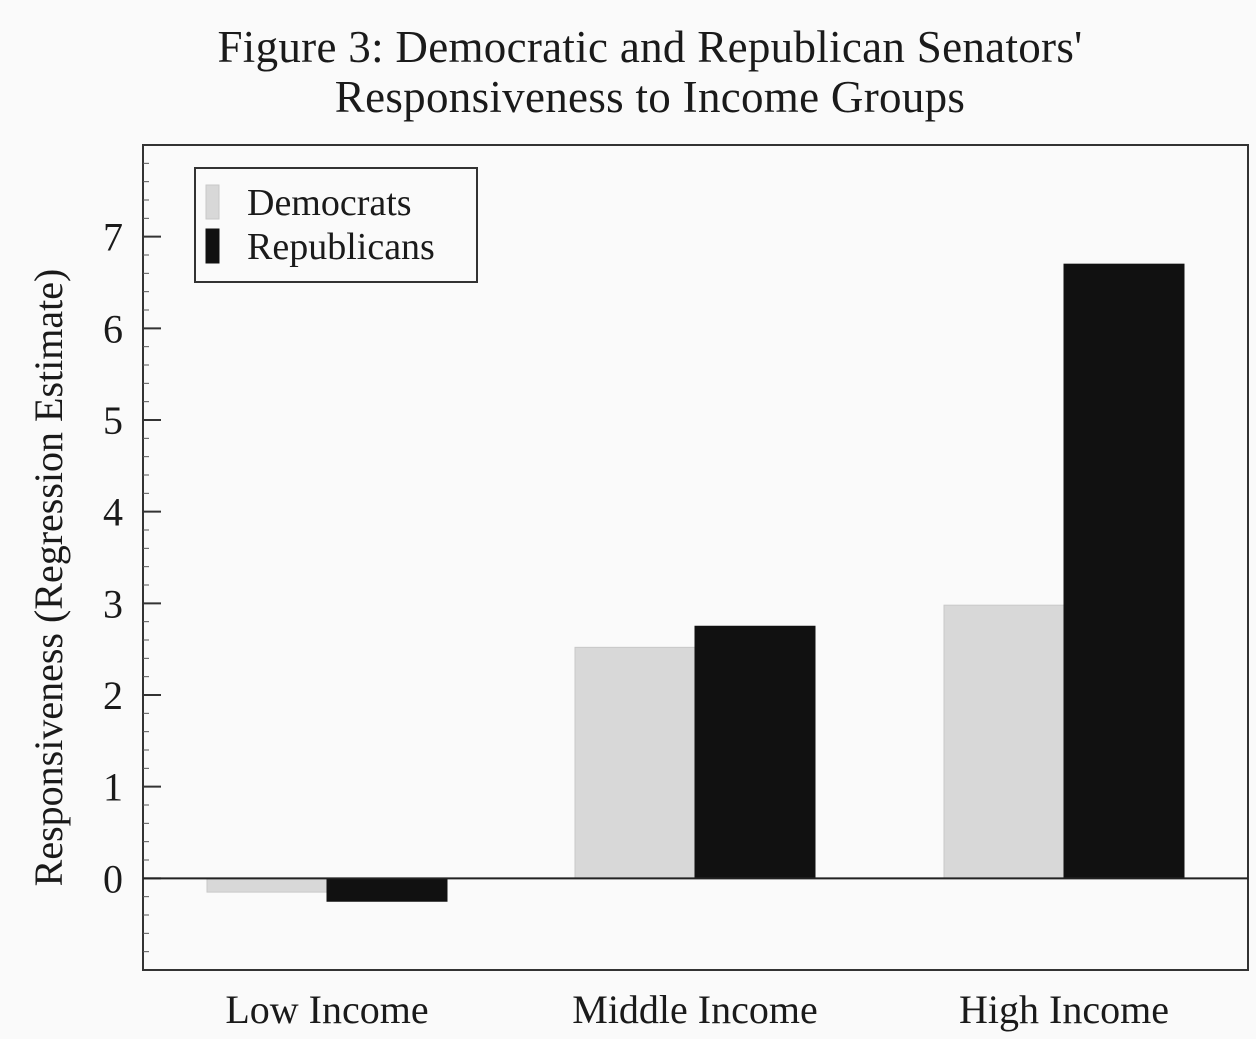  I want to click on y-tick-label: 3, so click(113, 603).